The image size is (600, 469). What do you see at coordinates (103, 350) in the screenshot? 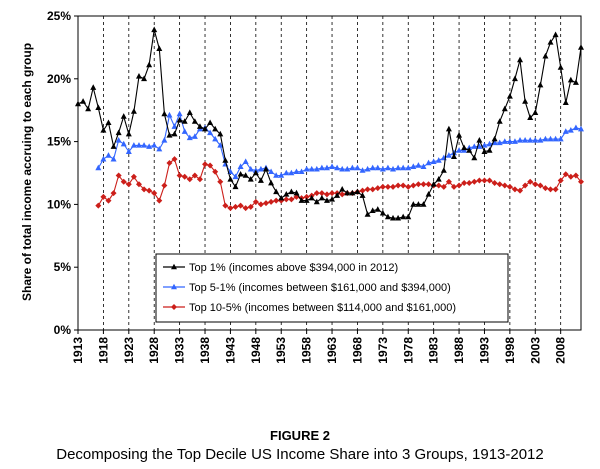
I see `x-tick-label: 1918` at bounding box center [103, 350].